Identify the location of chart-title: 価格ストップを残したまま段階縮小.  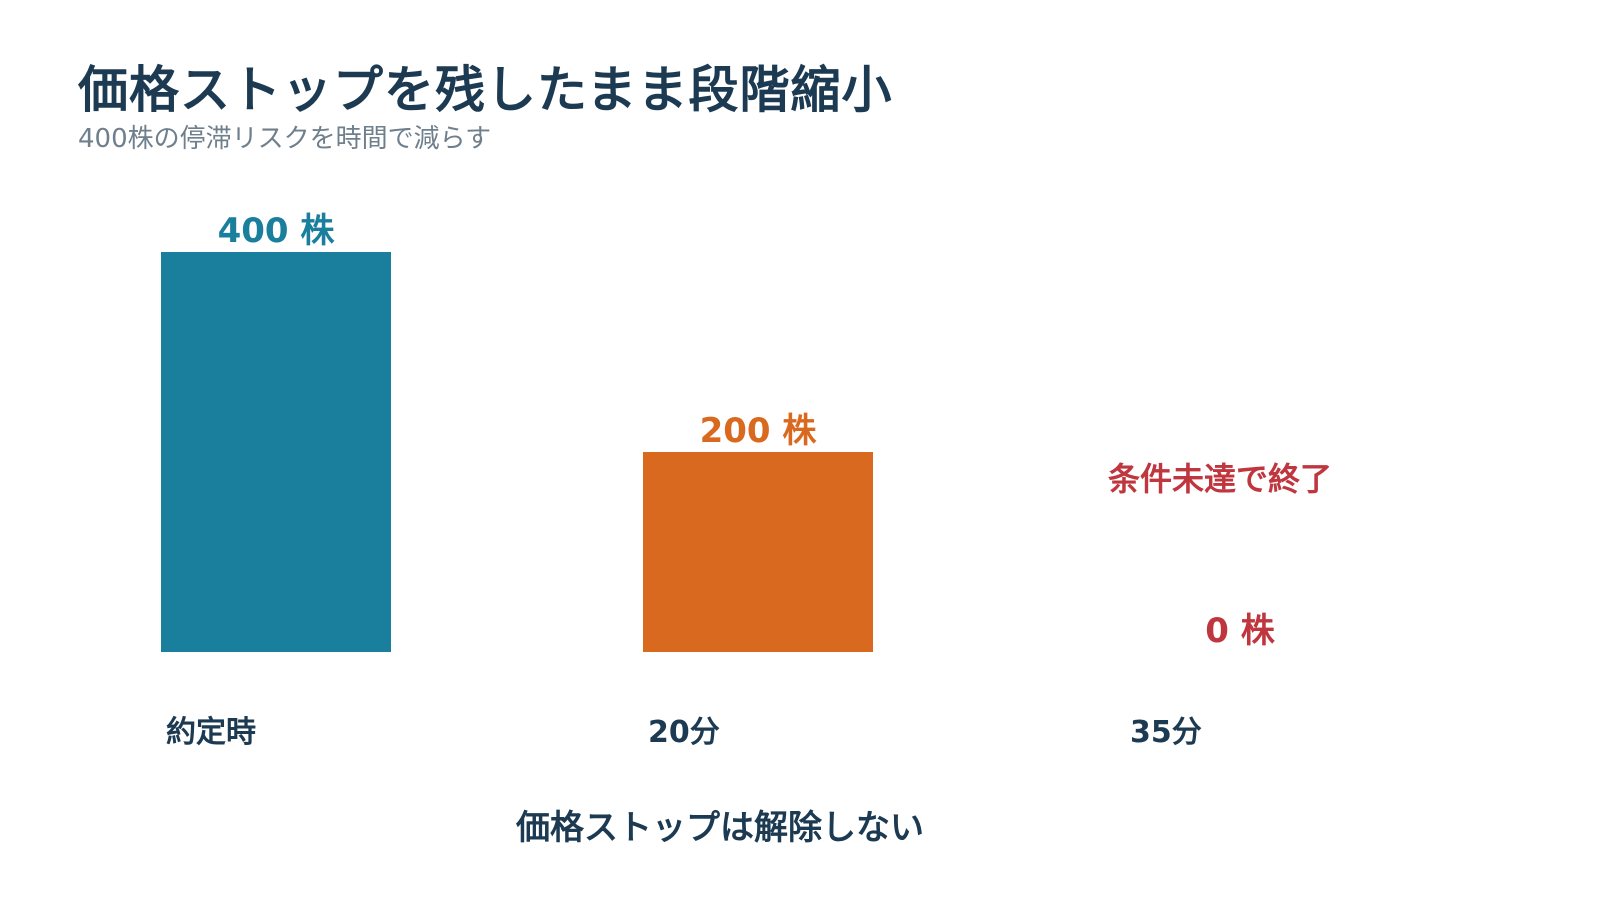
(485, 90).